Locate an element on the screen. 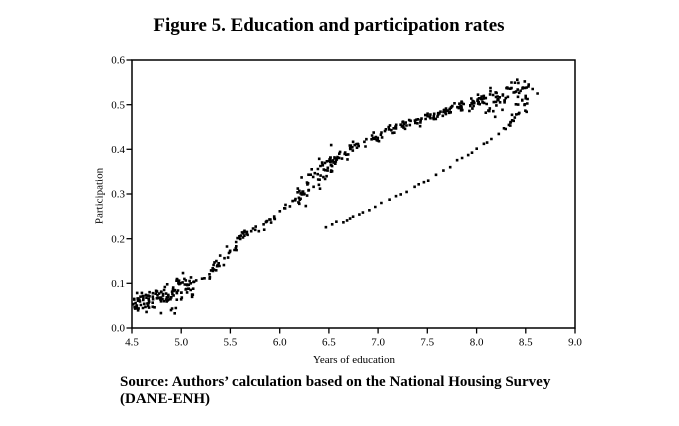 The height and width of the screenshot is (426, 679). svg-text: 6.5 is located at coordinates (329, 343).